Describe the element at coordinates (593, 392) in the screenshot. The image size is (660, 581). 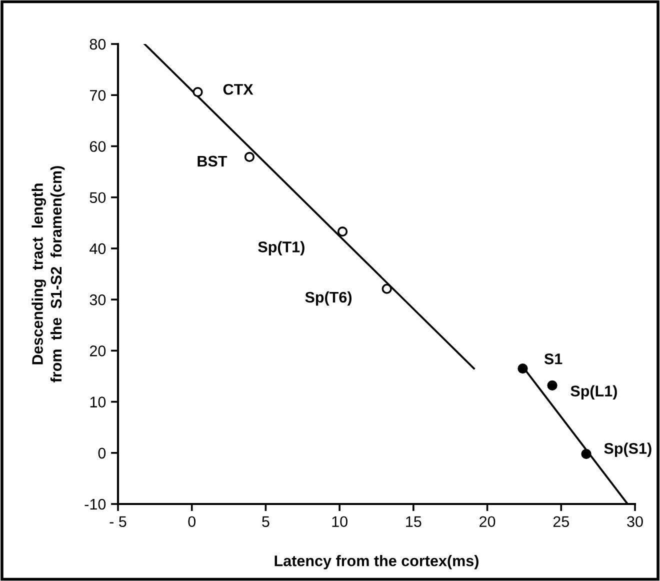
I see `annotation: Sp(L1)` at that location.